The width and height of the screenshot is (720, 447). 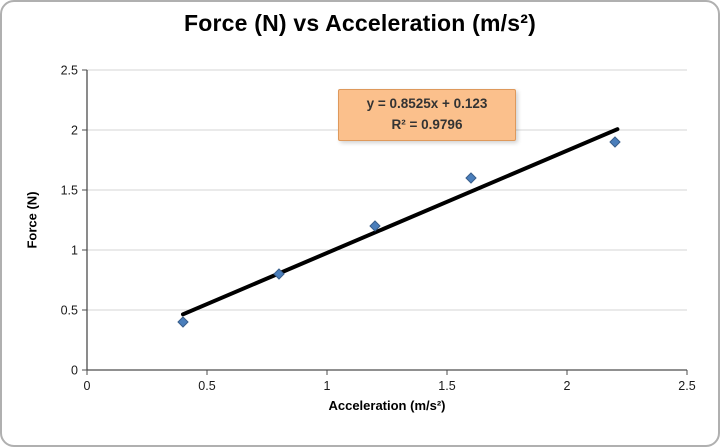 What do you see at coordinates (360, 23) in the screenshot?
I see `chart-title: Force (N) vs Acceleration (m/s²)` at bounding box center [360, 23].